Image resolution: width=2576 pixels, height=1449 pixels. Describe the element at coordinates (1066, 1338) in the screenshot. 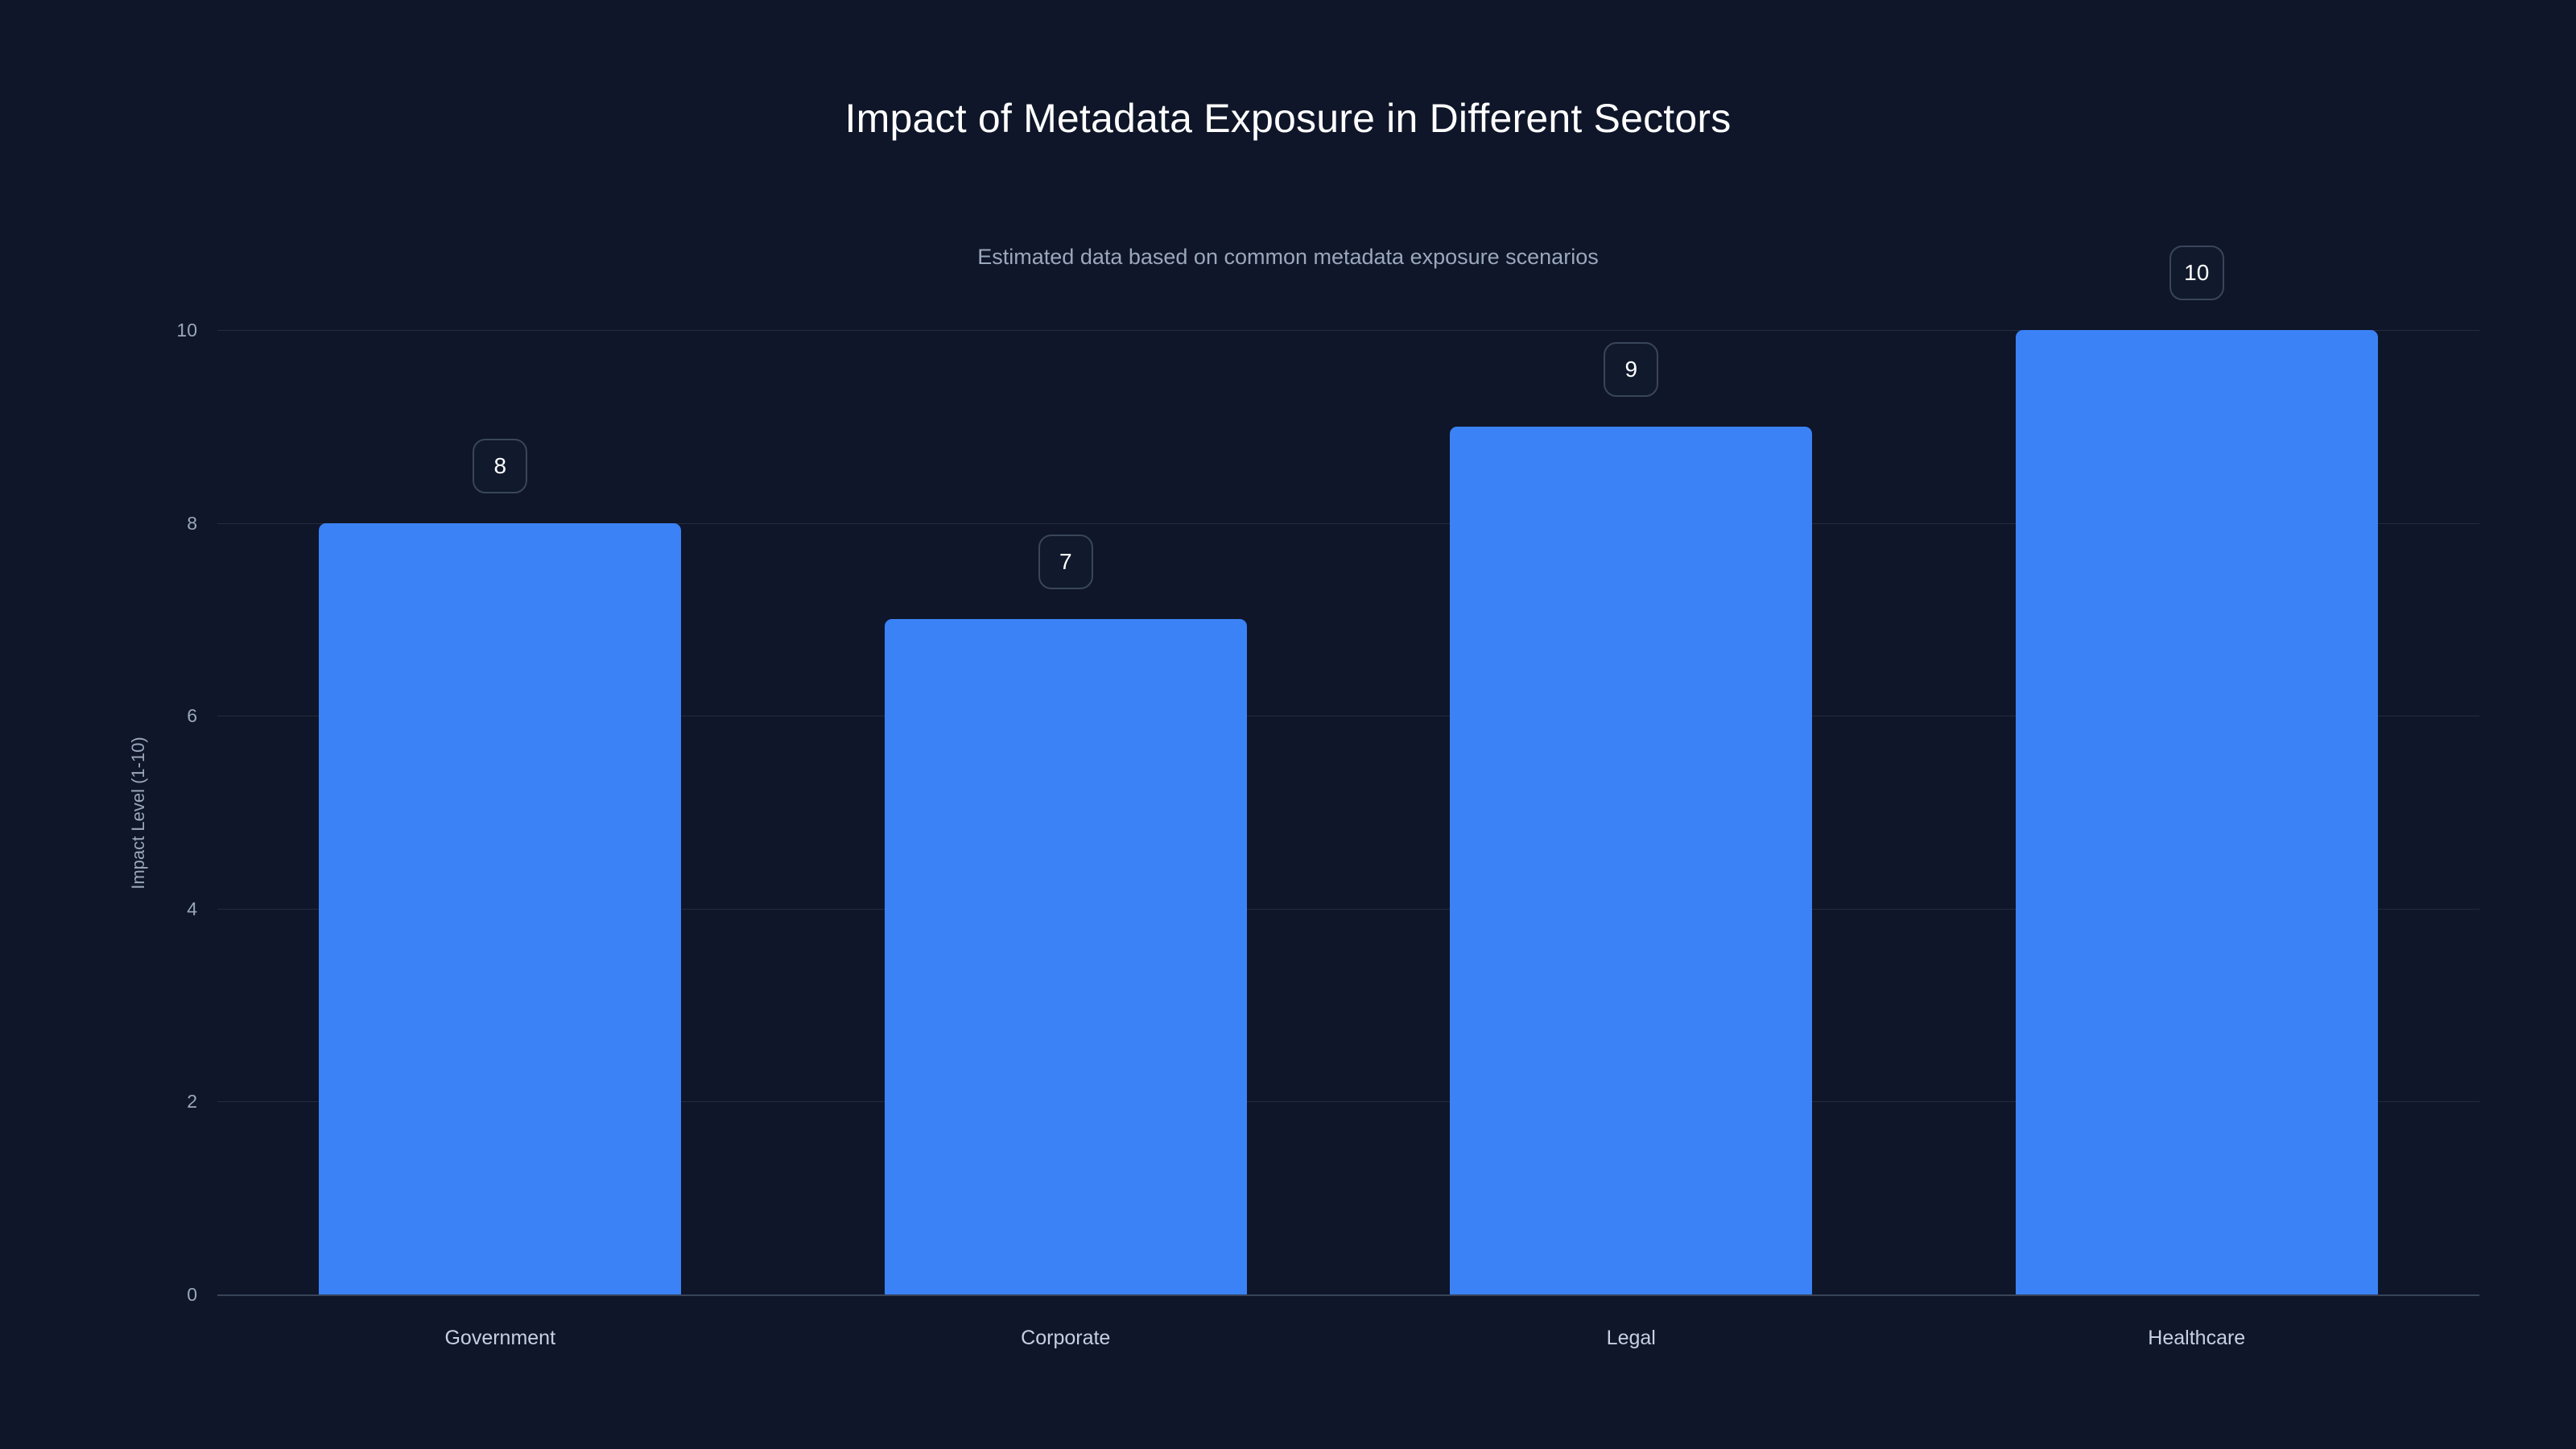

I see `x-axis-category-label: Corporate` at that location.